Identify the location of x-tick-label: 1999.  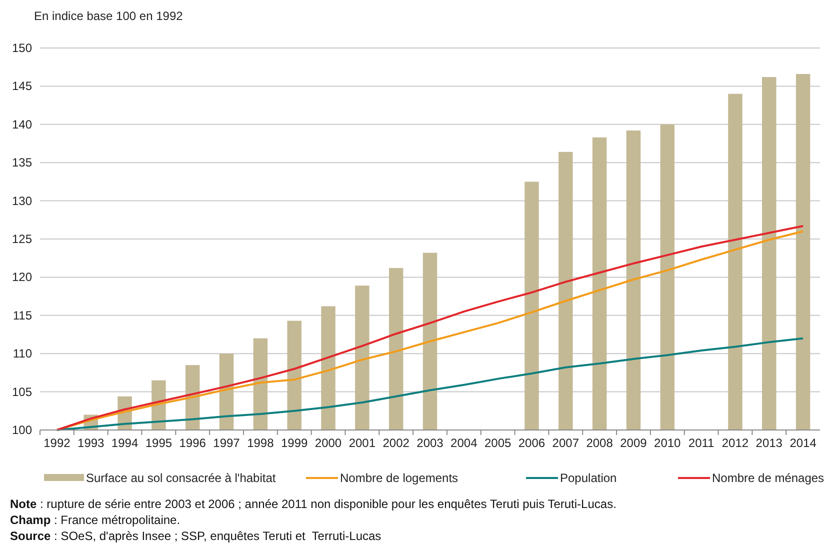
(294, 443).